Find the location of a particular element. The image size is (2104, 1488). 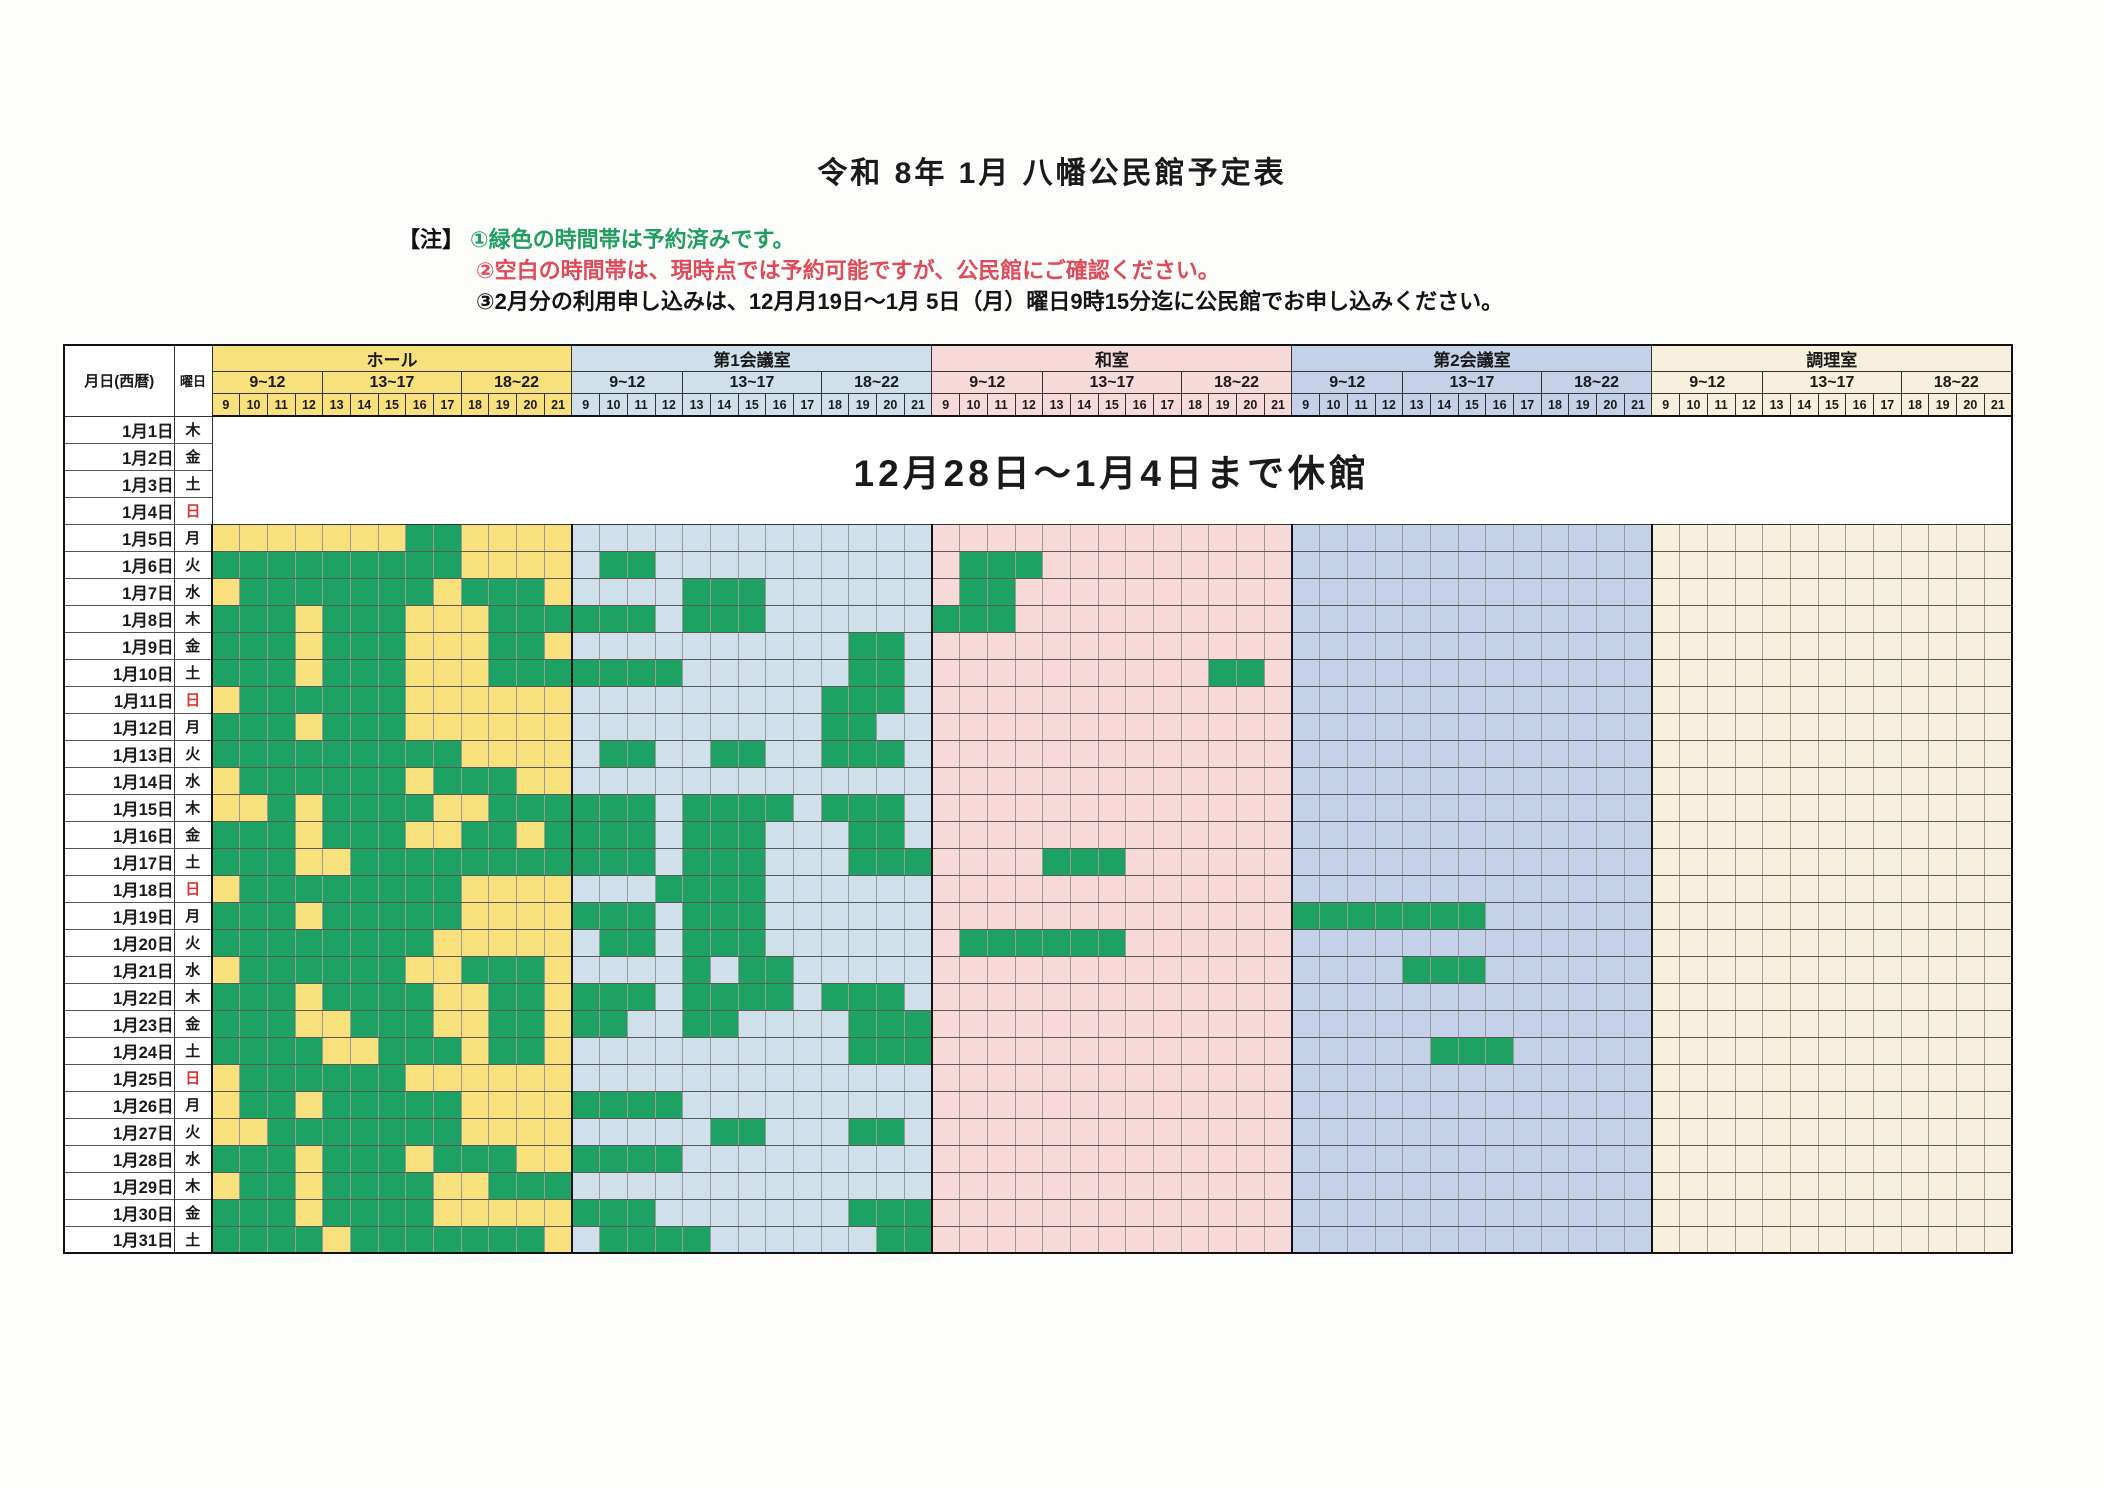

schedule-row-7: 1月7日水 is located at coordinates (1038, 591).